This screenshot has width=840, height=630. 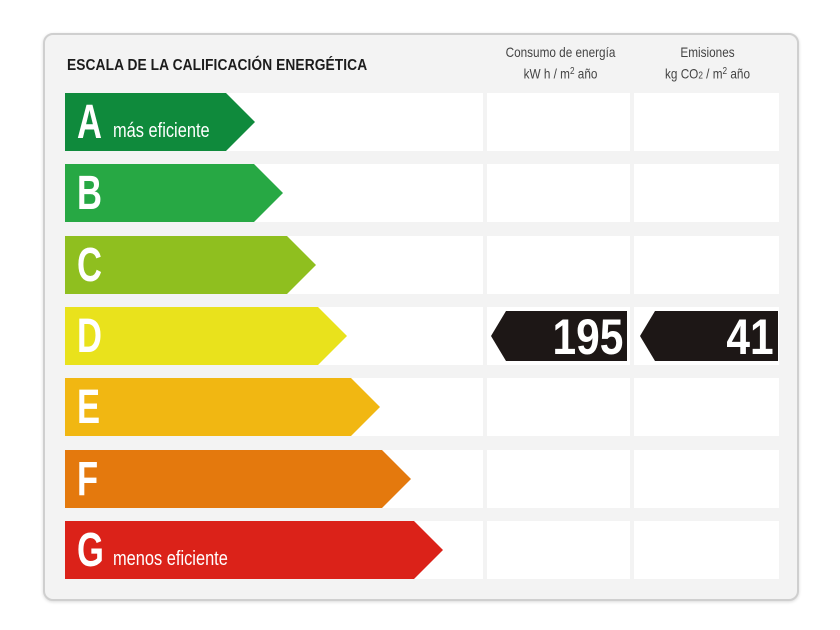 I want to click on emisiones-unit-tail: año, so click(x=738, y=73).